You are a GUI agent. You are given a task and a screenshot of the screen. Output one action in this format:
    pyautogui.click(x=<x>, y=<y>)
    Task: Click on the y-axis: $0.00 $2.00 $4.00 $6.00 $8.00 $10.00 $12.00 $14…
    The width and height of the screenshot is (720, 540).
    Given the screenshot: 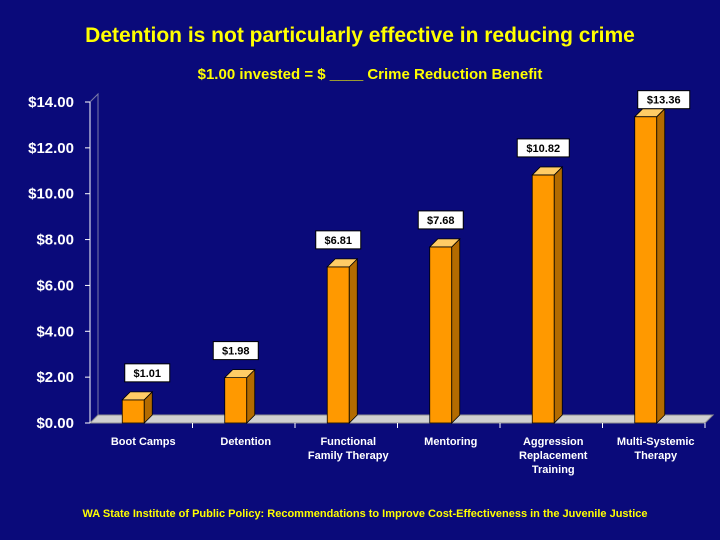 What is the action you would take?
    pyautogui.click(x=59, y=263)
    